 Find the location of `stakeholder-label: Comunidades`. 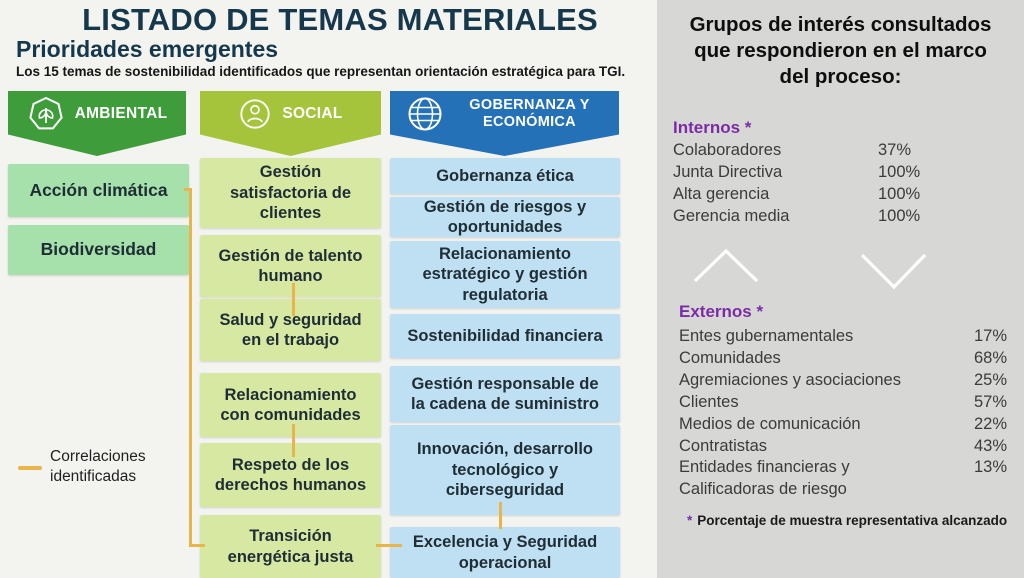

stakeholder-label: Comunidades is located at coordinates (730, 357).